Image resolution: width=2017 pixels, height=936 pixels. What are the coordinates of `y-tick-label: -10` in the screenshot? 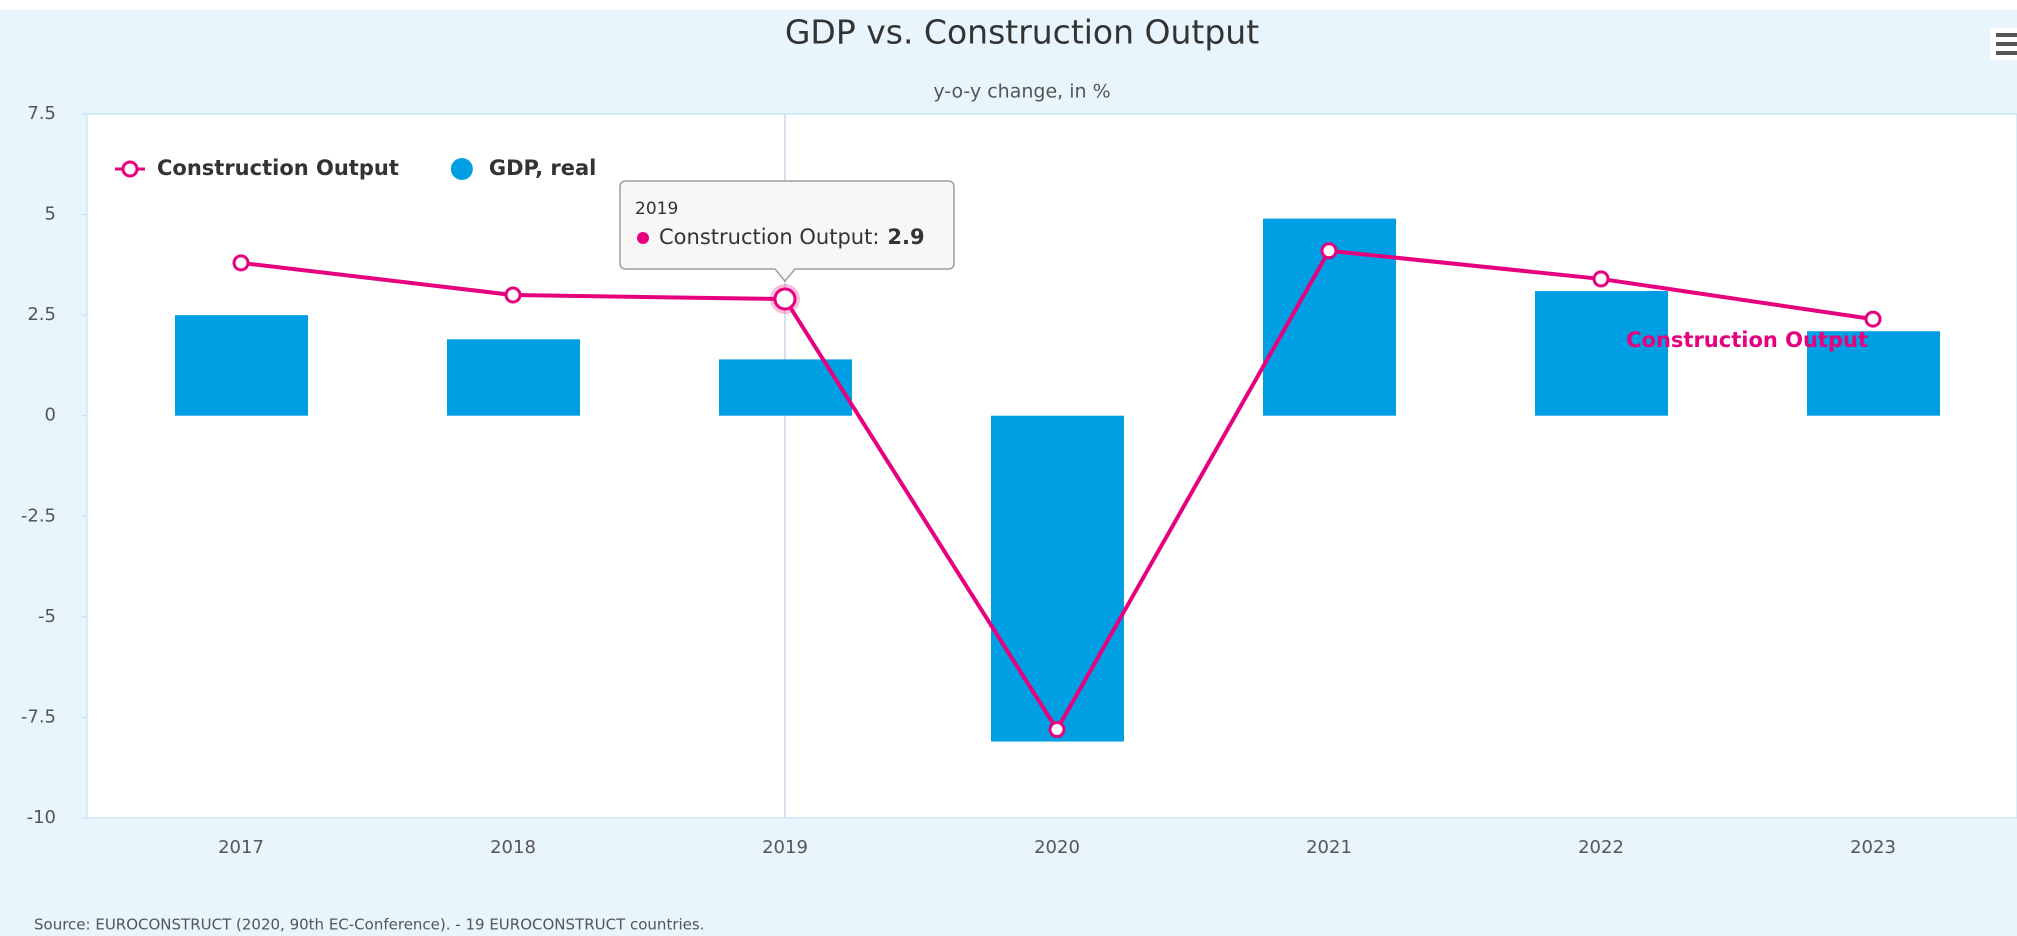 It's located at (41, 817).